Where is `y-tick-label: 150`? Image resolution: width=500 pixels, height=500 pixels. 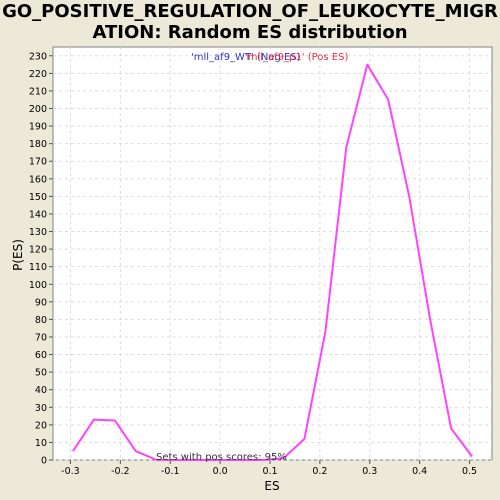
y-tick-label: 150 is located at coordinates (38, 197).